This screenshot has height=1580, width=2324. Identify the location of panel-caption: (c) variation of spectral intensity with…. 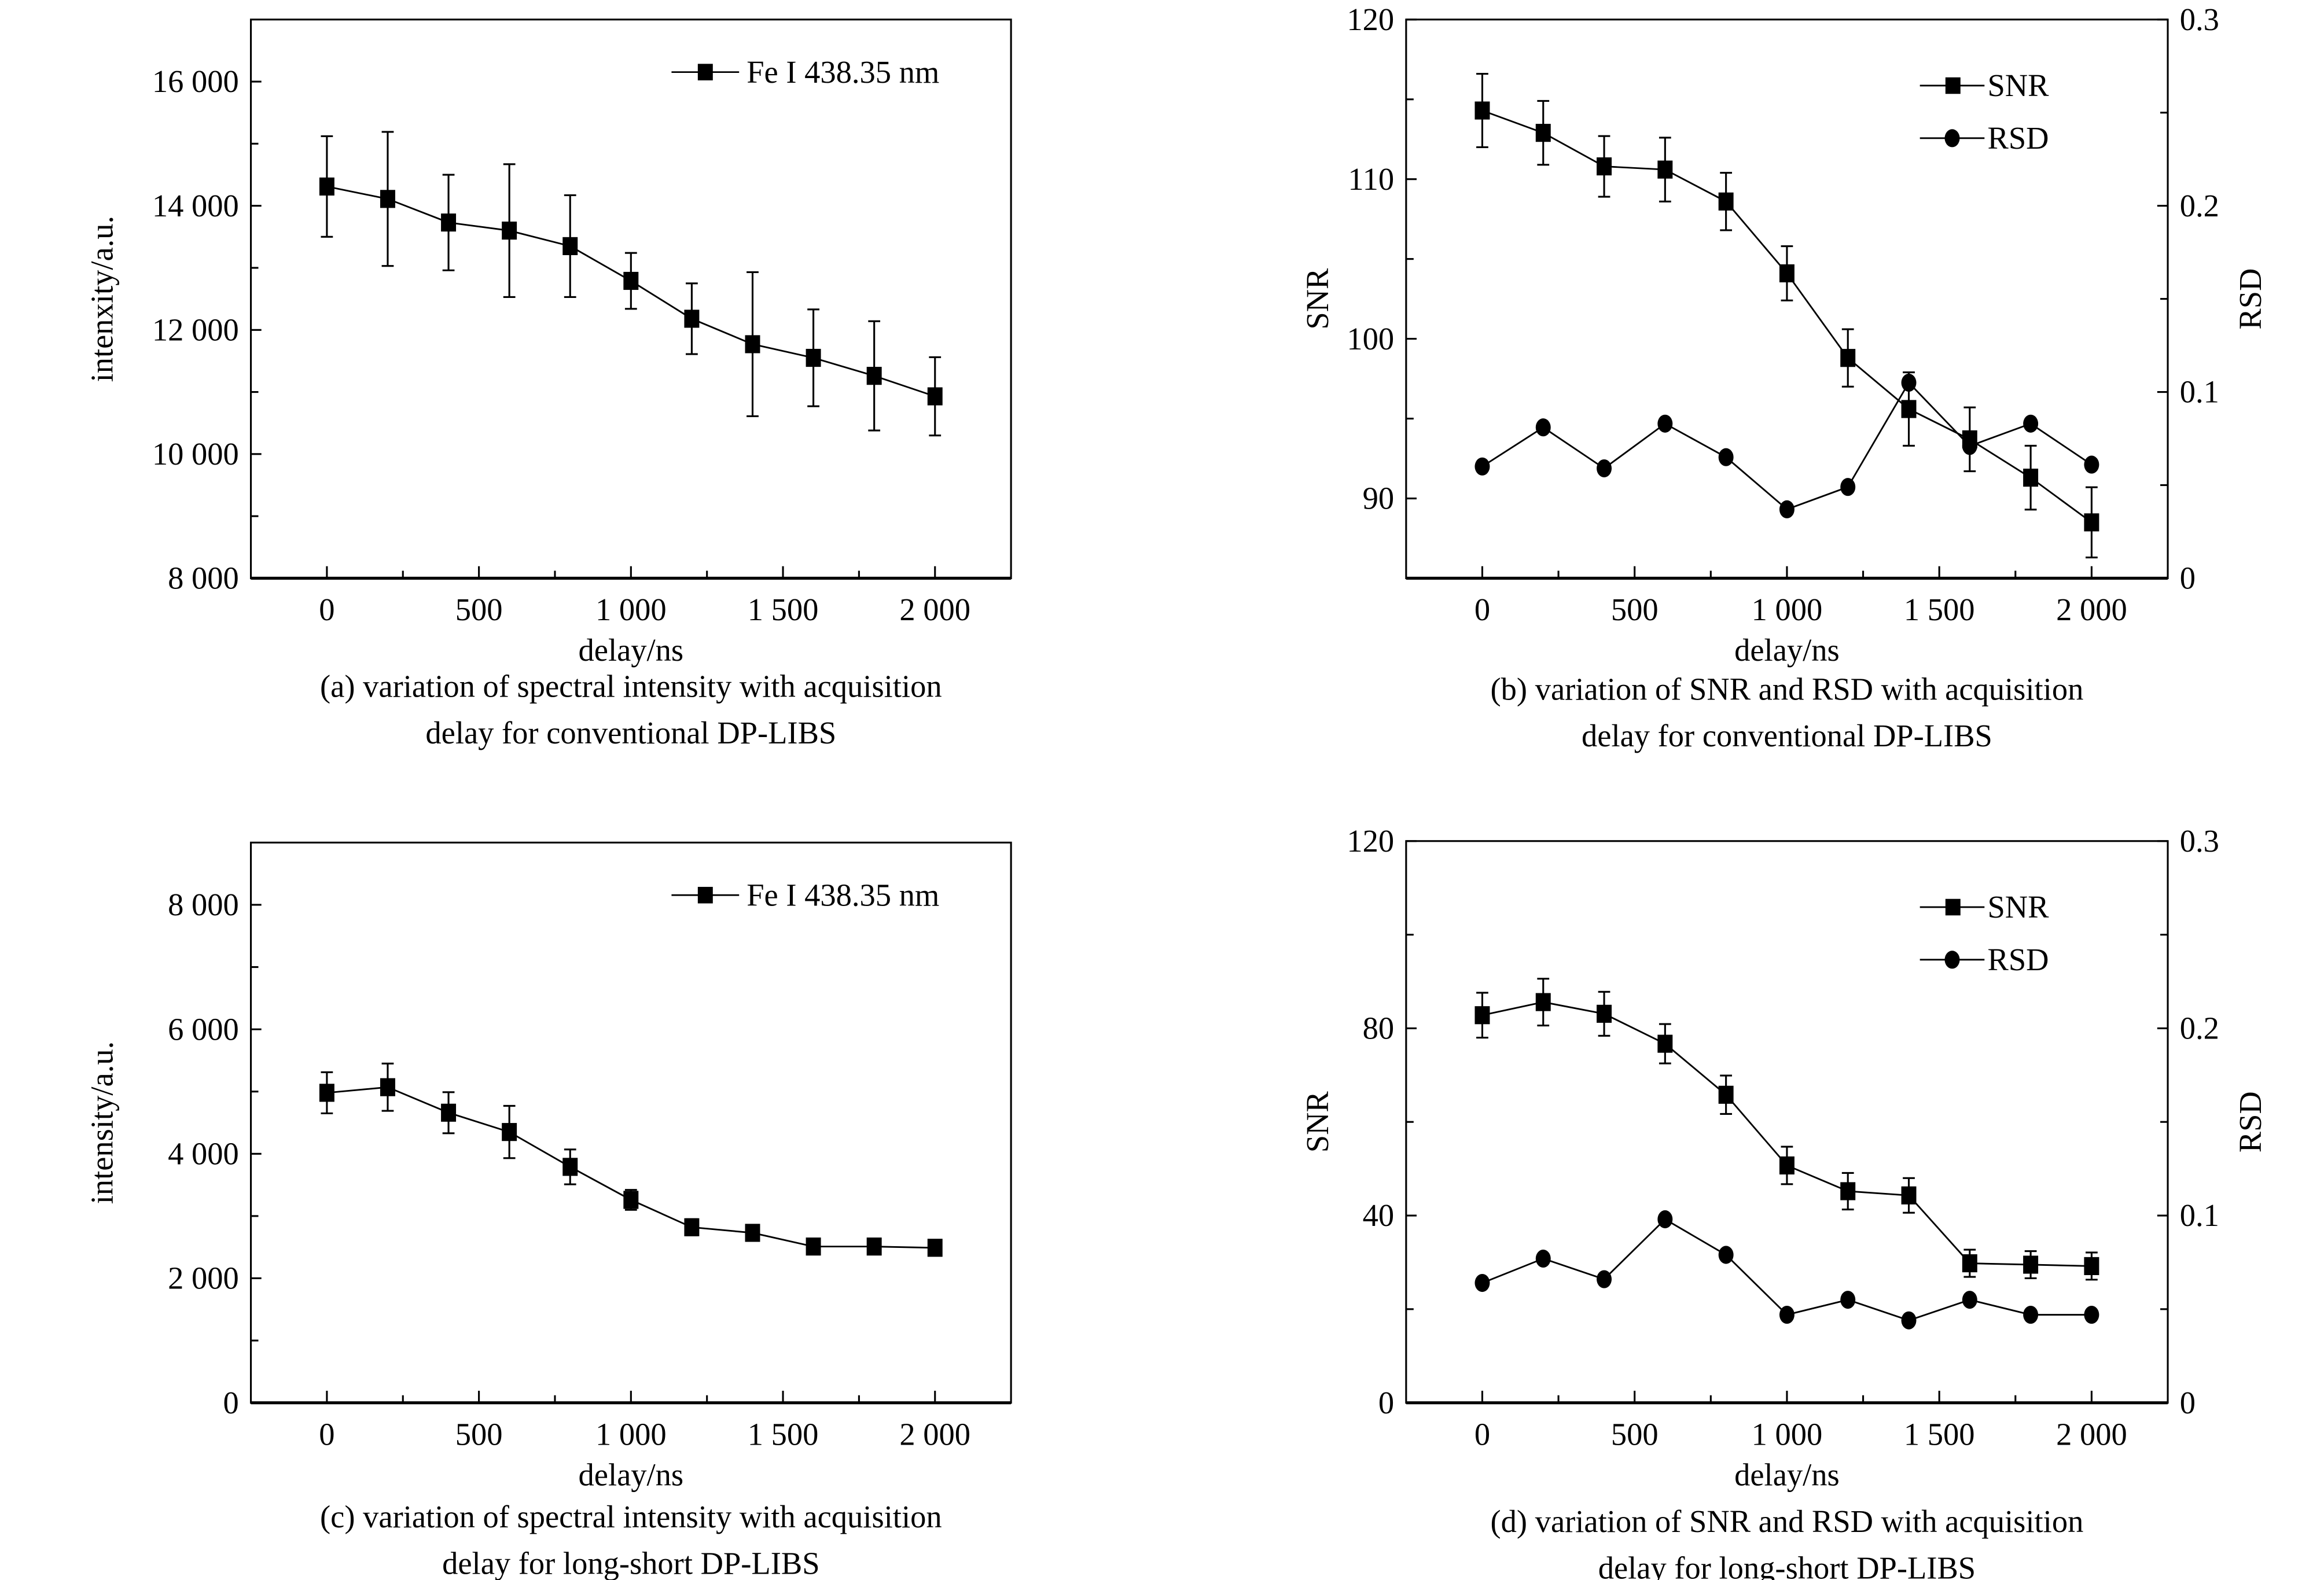
(631, 1516).